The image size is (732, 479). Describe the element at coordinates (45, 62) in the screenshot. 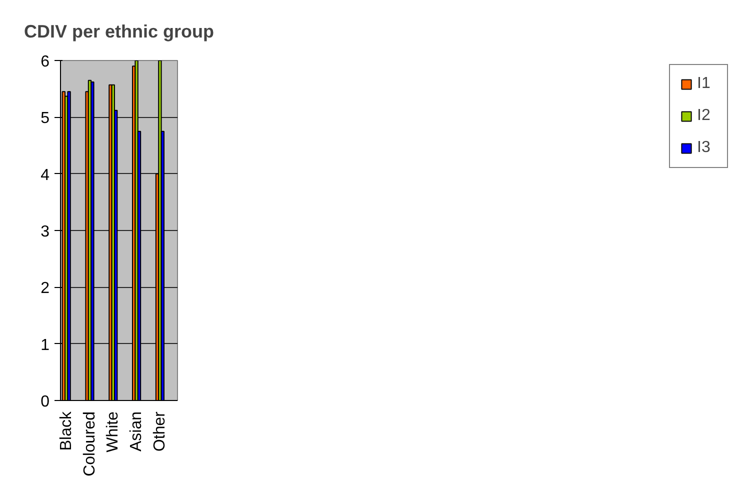

I see `y-tick-label: 6` at that location.